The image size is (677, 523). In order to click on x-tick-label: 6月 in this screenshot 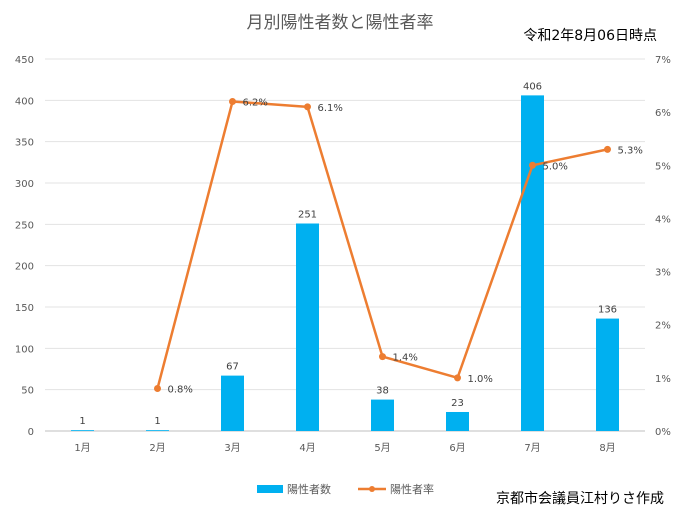, I will do `click(457, 448)`.